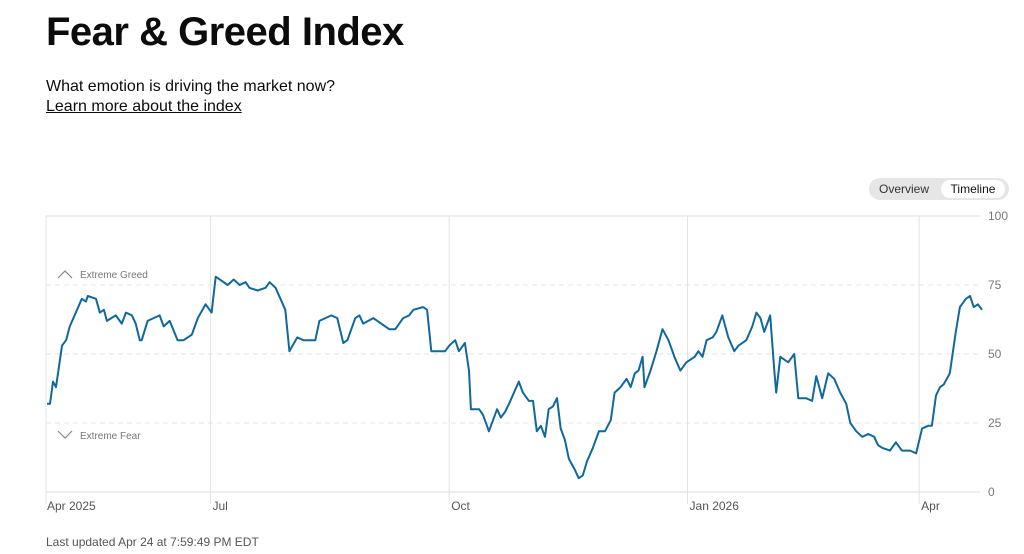 The height and width of the screenshot is (554, 1024). What do you see at coordinates (939, 189) in the screenshot?
I see `view-toggle: Overview Timeline` at bounding box center [939, 189].